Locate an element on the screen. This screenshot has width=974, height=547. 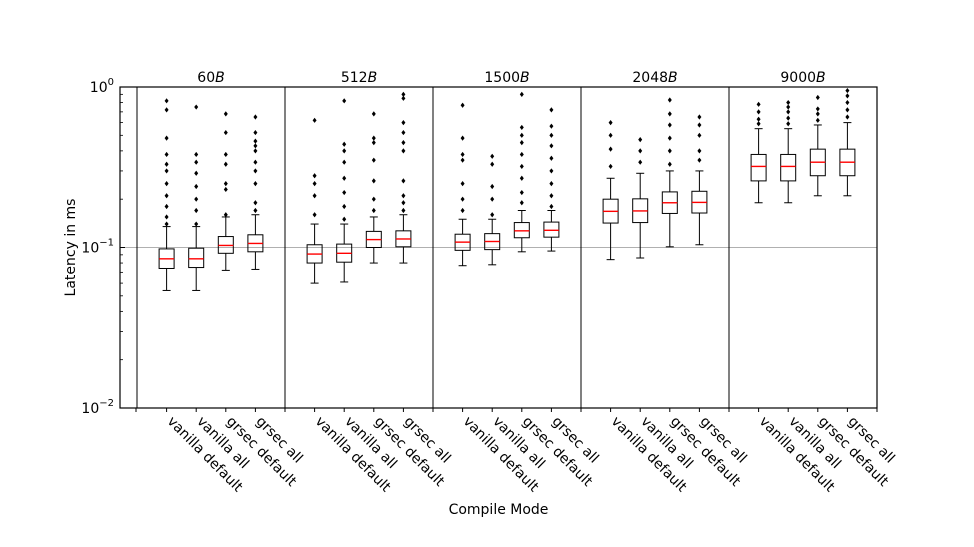
y-tick-label: 10⁻¹ is located at coordinates (97, 247).